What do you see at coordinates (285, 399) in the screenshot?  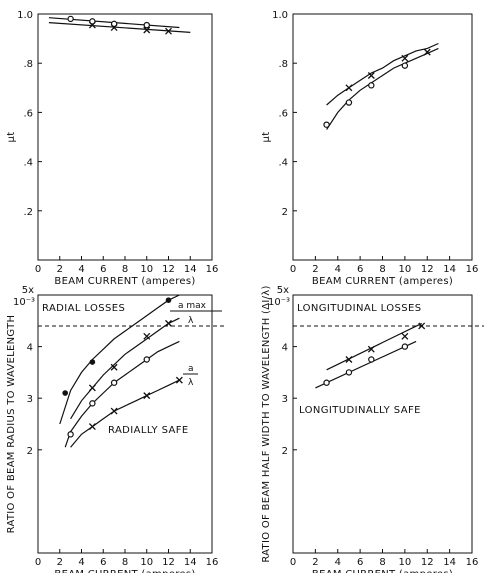 I see `y-tick-label: 3` at bounding box center [285, 399].